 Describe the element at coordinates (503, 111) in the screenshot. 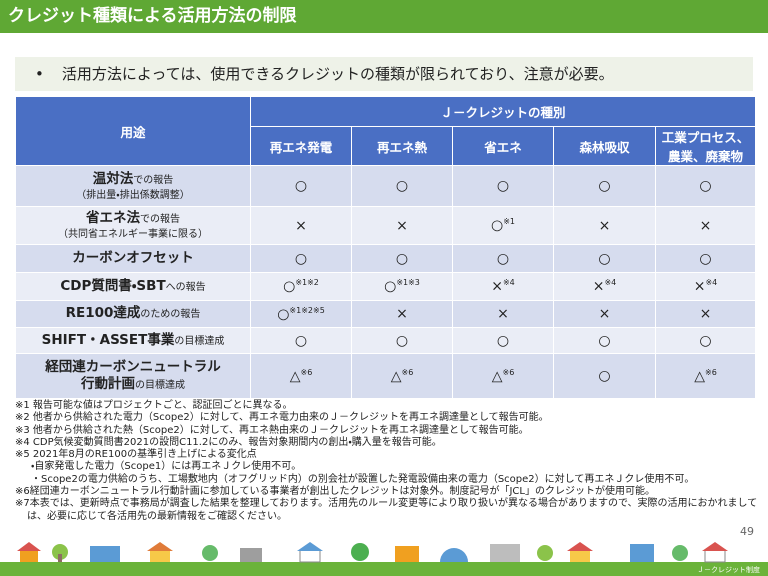

I see `group-header: Ｊ－クレジットの種別` at that location.